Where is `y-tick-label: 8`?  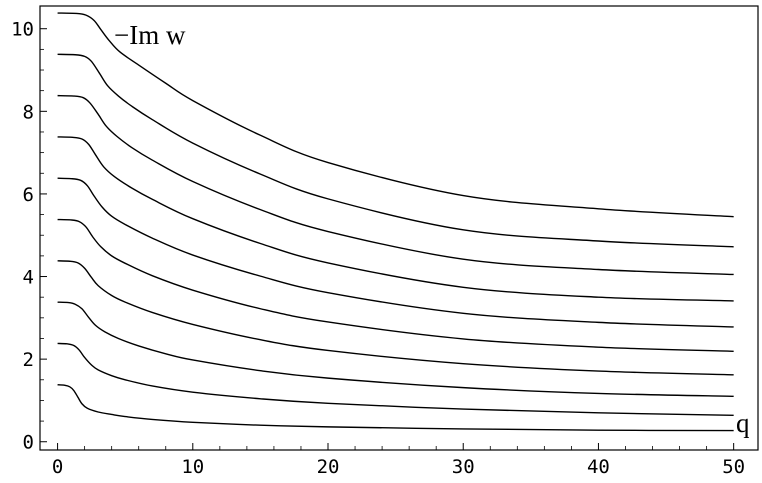
y-tick-label: 8 is located at coordinates (28, 112).